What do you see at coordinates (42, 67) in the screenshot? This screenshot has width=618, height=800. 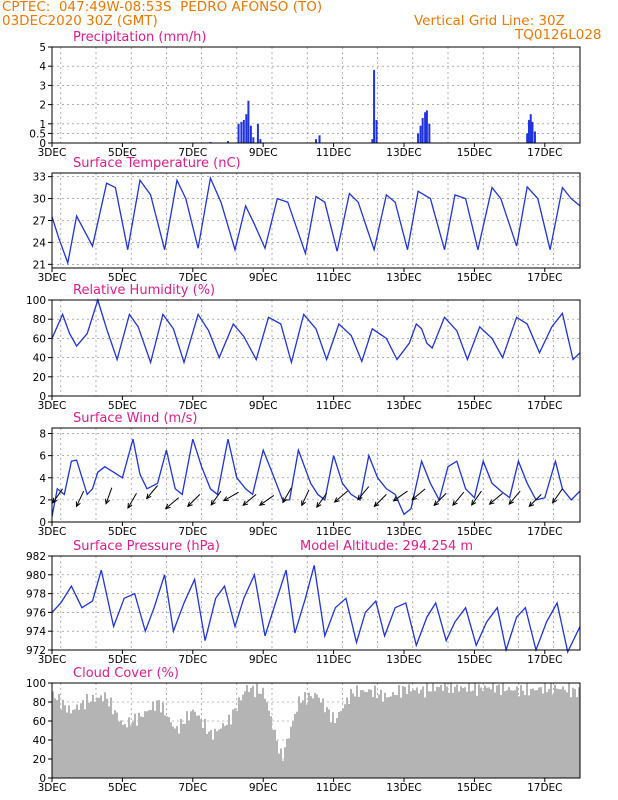 I see `y-tick-label: 4` at bounding box center [42, 67].